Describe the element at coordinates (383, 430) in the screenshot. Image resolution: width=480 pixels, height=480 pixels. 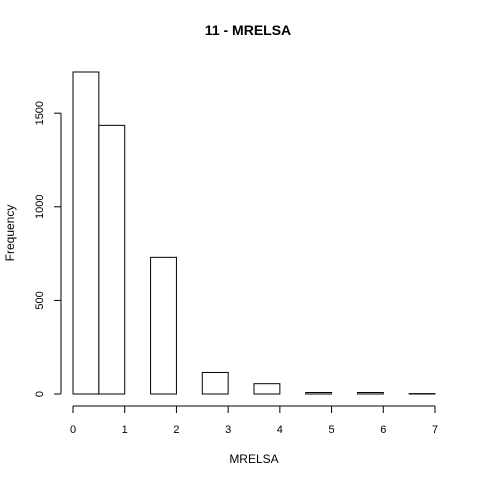
I see `x-tick-label: 6` at that location.